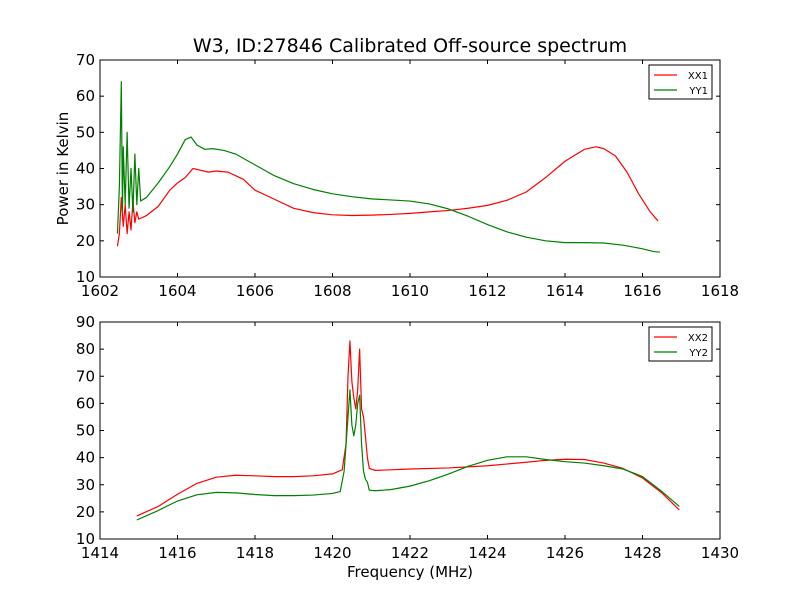  I want to click on x-tick-label: 1604, so click(177, 291).